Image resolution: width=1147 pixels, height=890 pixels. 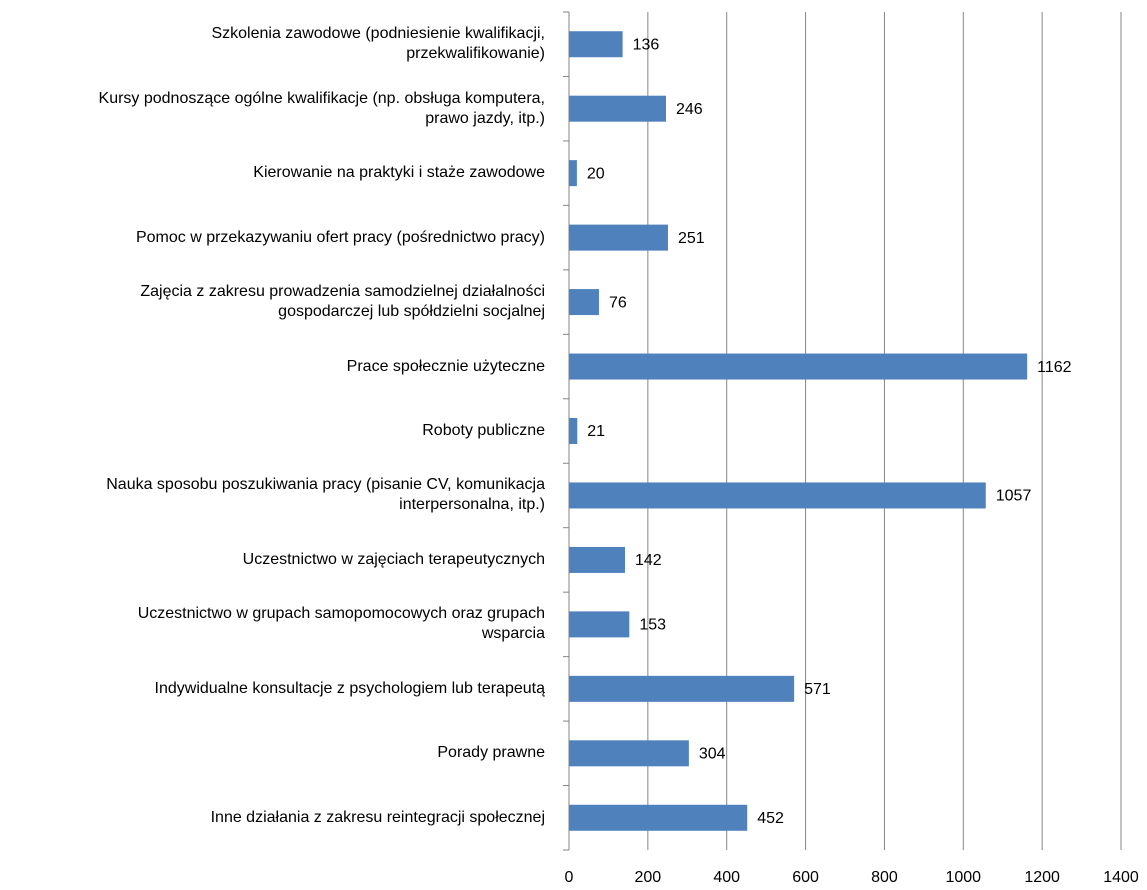 What do you see at coordinates (648, 560) in the screenshot?
I see `data-label: 142` at bounding box center [648, 560].